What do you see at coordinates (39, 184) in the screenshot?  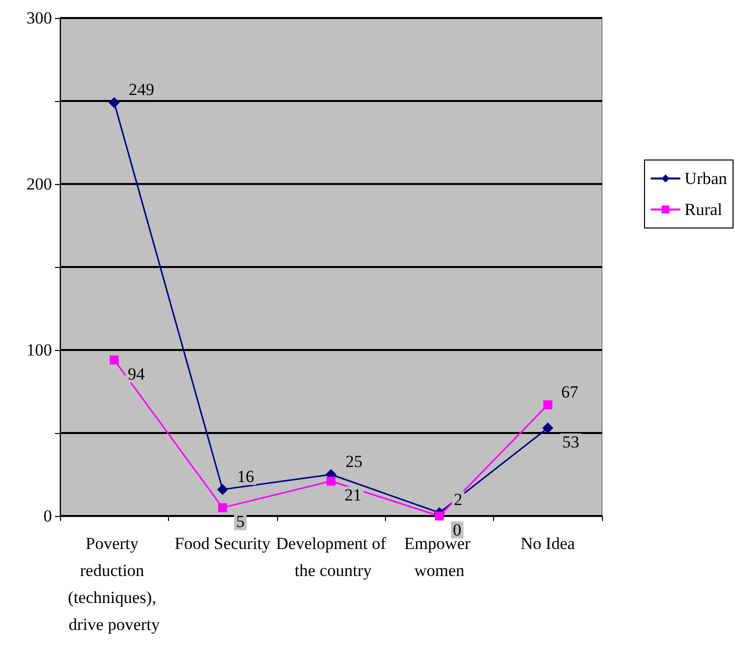 I see `y-tick-label: 200` at bounding box center [39, 184].